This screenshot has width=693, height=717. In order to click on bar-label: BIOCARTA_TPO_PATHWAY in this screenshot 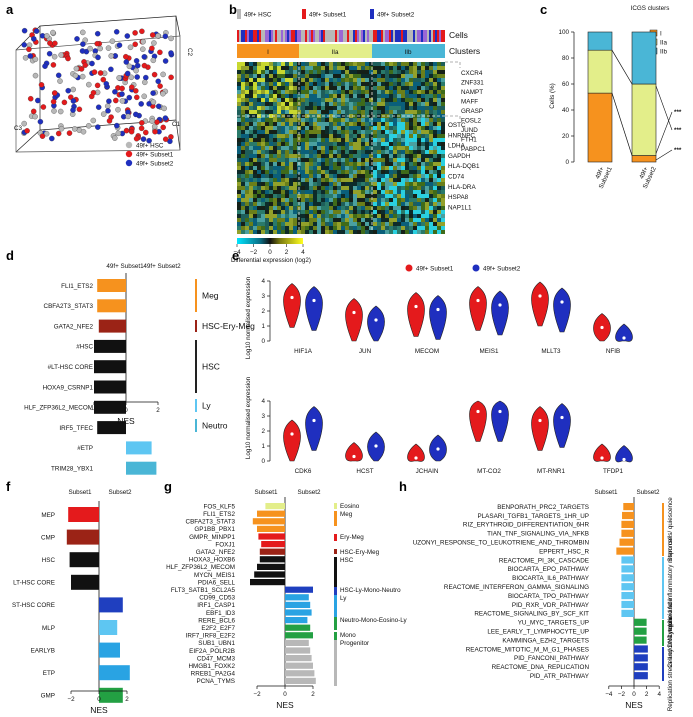, I will do `click(549, 596)`.